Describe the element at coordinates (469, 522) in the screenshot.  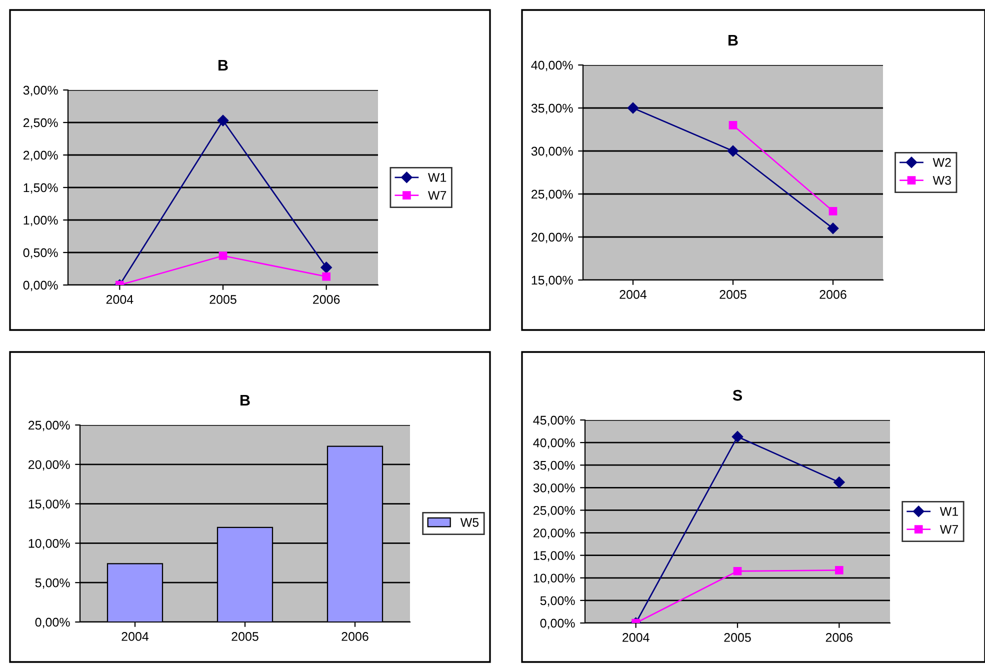
I see `legend-label: W5` at that location.